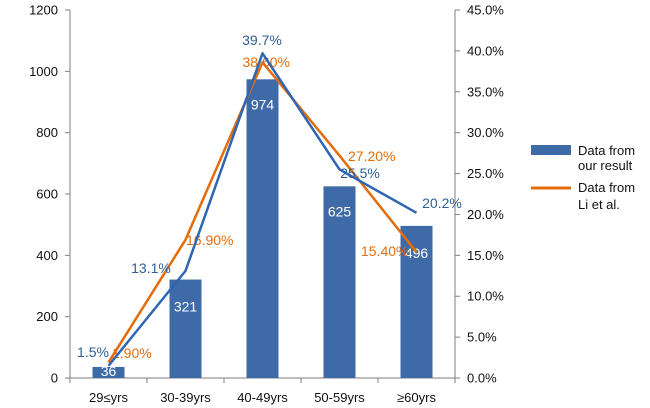 The width and height of the screenshot is (650, 408). What do you see at coordinates (384, 251) in the screenshot?
I see `line-value-label: 15.40%` at bounding box center [384, 251].